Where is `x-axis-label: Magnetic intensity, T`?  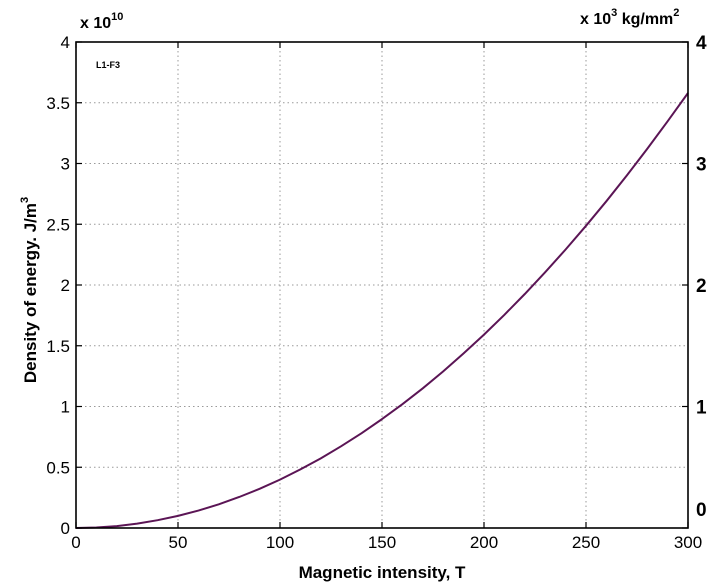
x-axis-label: Magnetic intensity, T is located at coordinates (382, 572).